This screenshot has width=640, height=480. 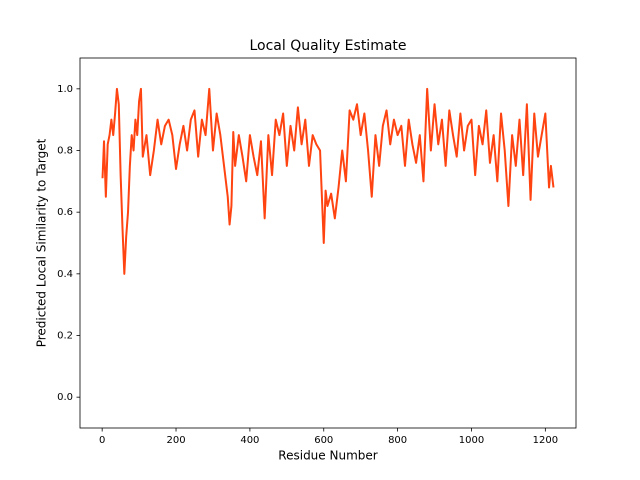 I want to click on x-tick-label: 1200, so click(x=545, y=440).